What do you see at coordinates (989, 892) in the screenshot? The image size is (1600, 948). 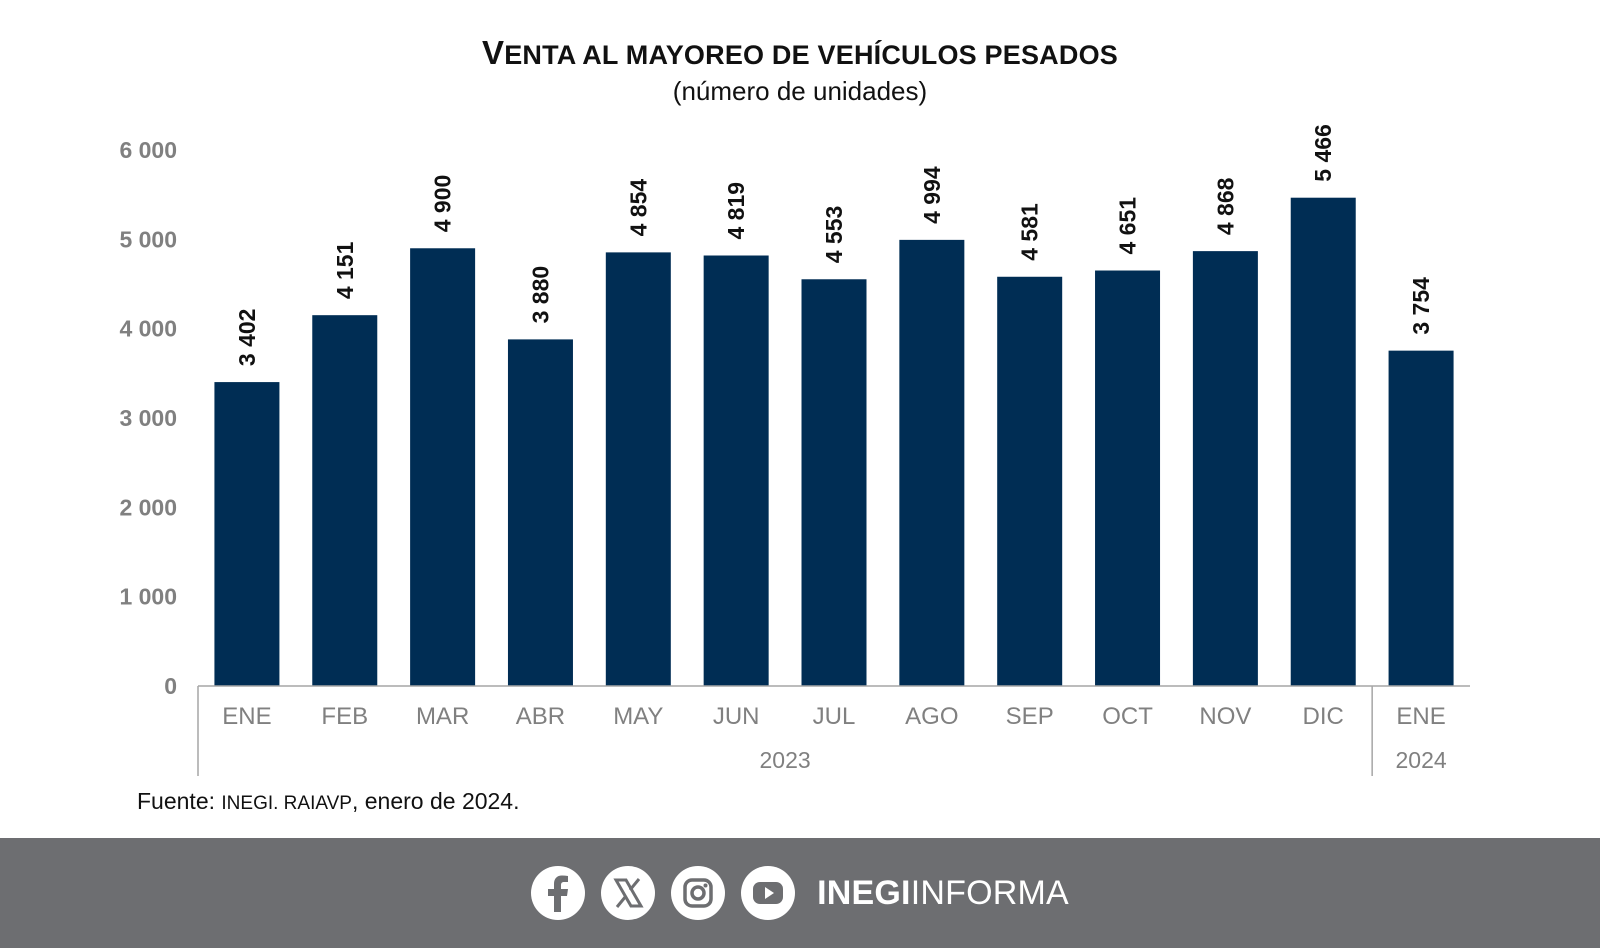 I see `brand-regular: INFORMA` at bounding box center [989, 892].